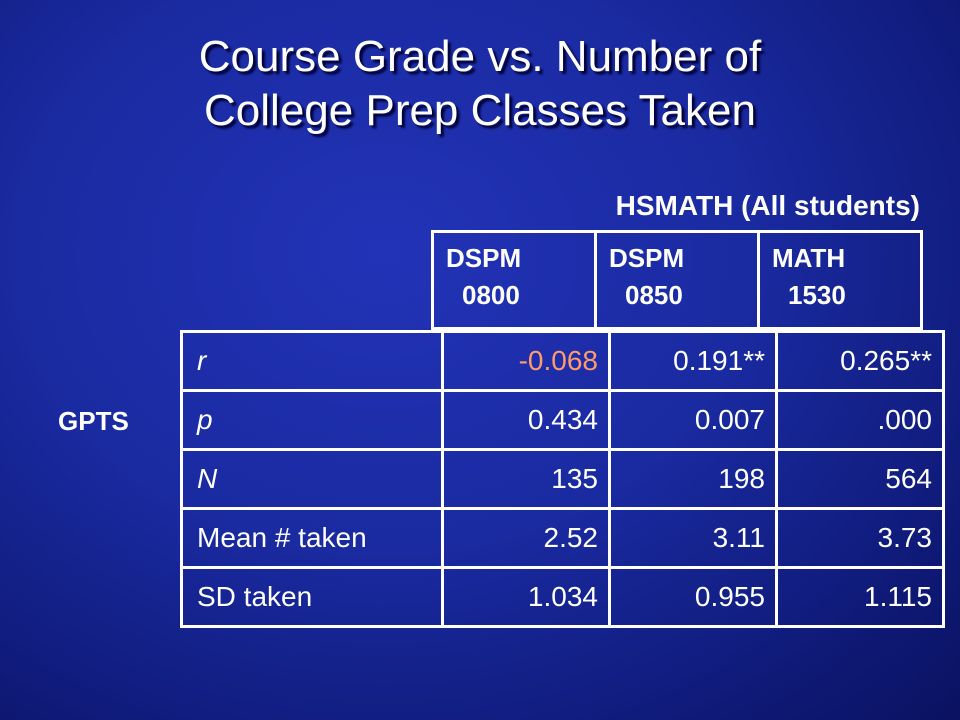 The width and height of the screenshot is (960, 720). I want to click on table-cell: 0.191**, so click(693, 361).